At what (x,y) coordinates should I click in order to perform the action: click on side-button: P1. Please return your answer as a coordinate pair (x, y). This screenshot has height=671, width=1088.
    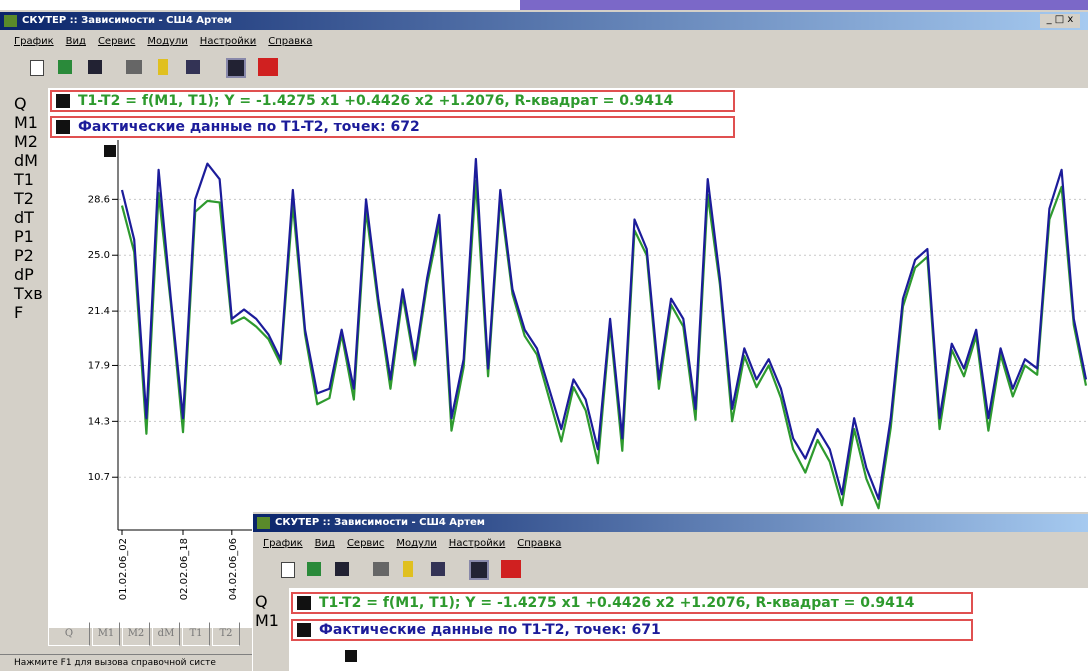
    Looking at the image, I should click on (24, 236).